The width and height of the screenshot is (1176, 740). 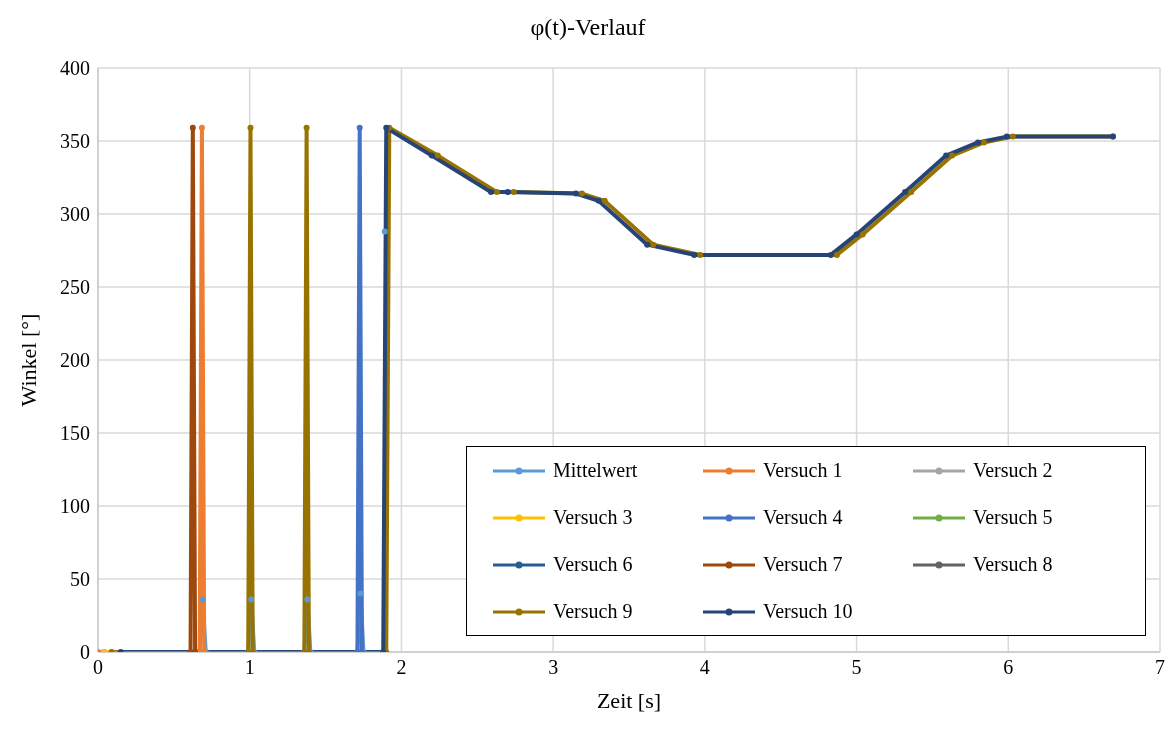 I want to click on y-tick-label: 0, so click(x=85, y=652).